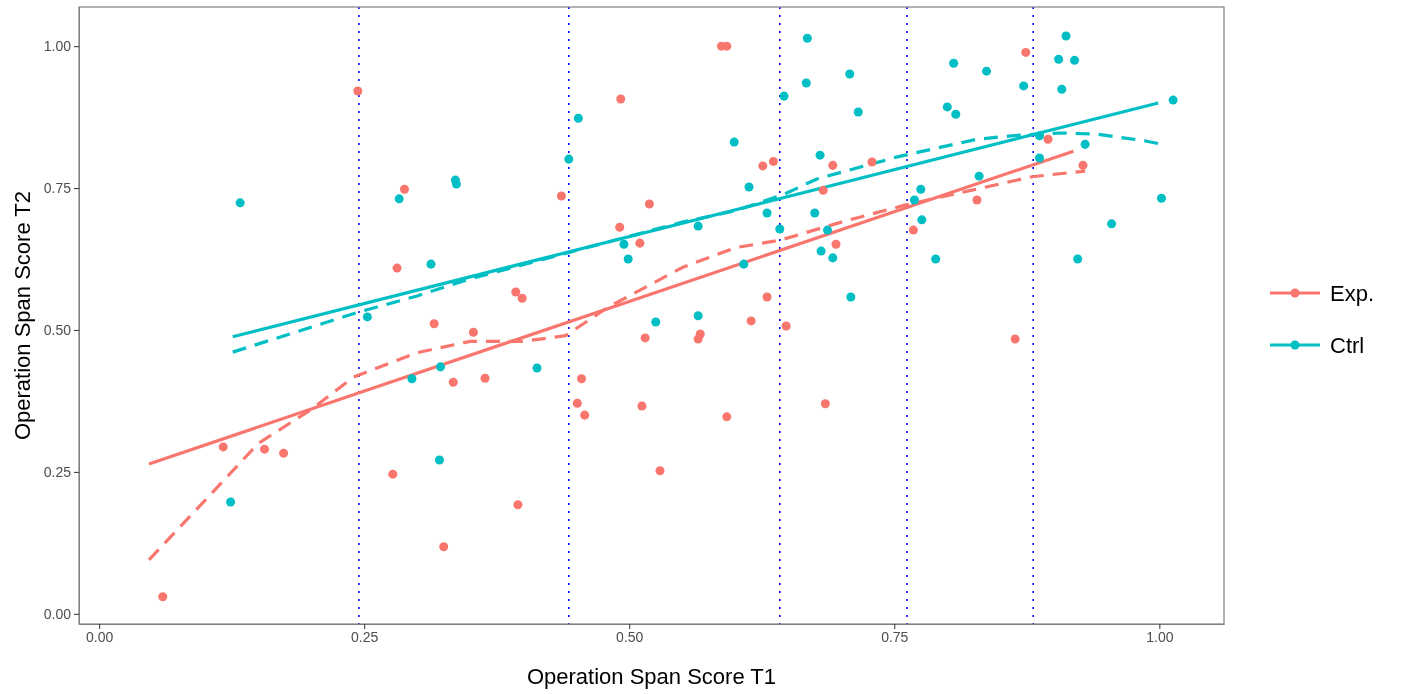 The image size is (1402, 694). I want to click on y-tick-label: 0.00, so click(57, 613).